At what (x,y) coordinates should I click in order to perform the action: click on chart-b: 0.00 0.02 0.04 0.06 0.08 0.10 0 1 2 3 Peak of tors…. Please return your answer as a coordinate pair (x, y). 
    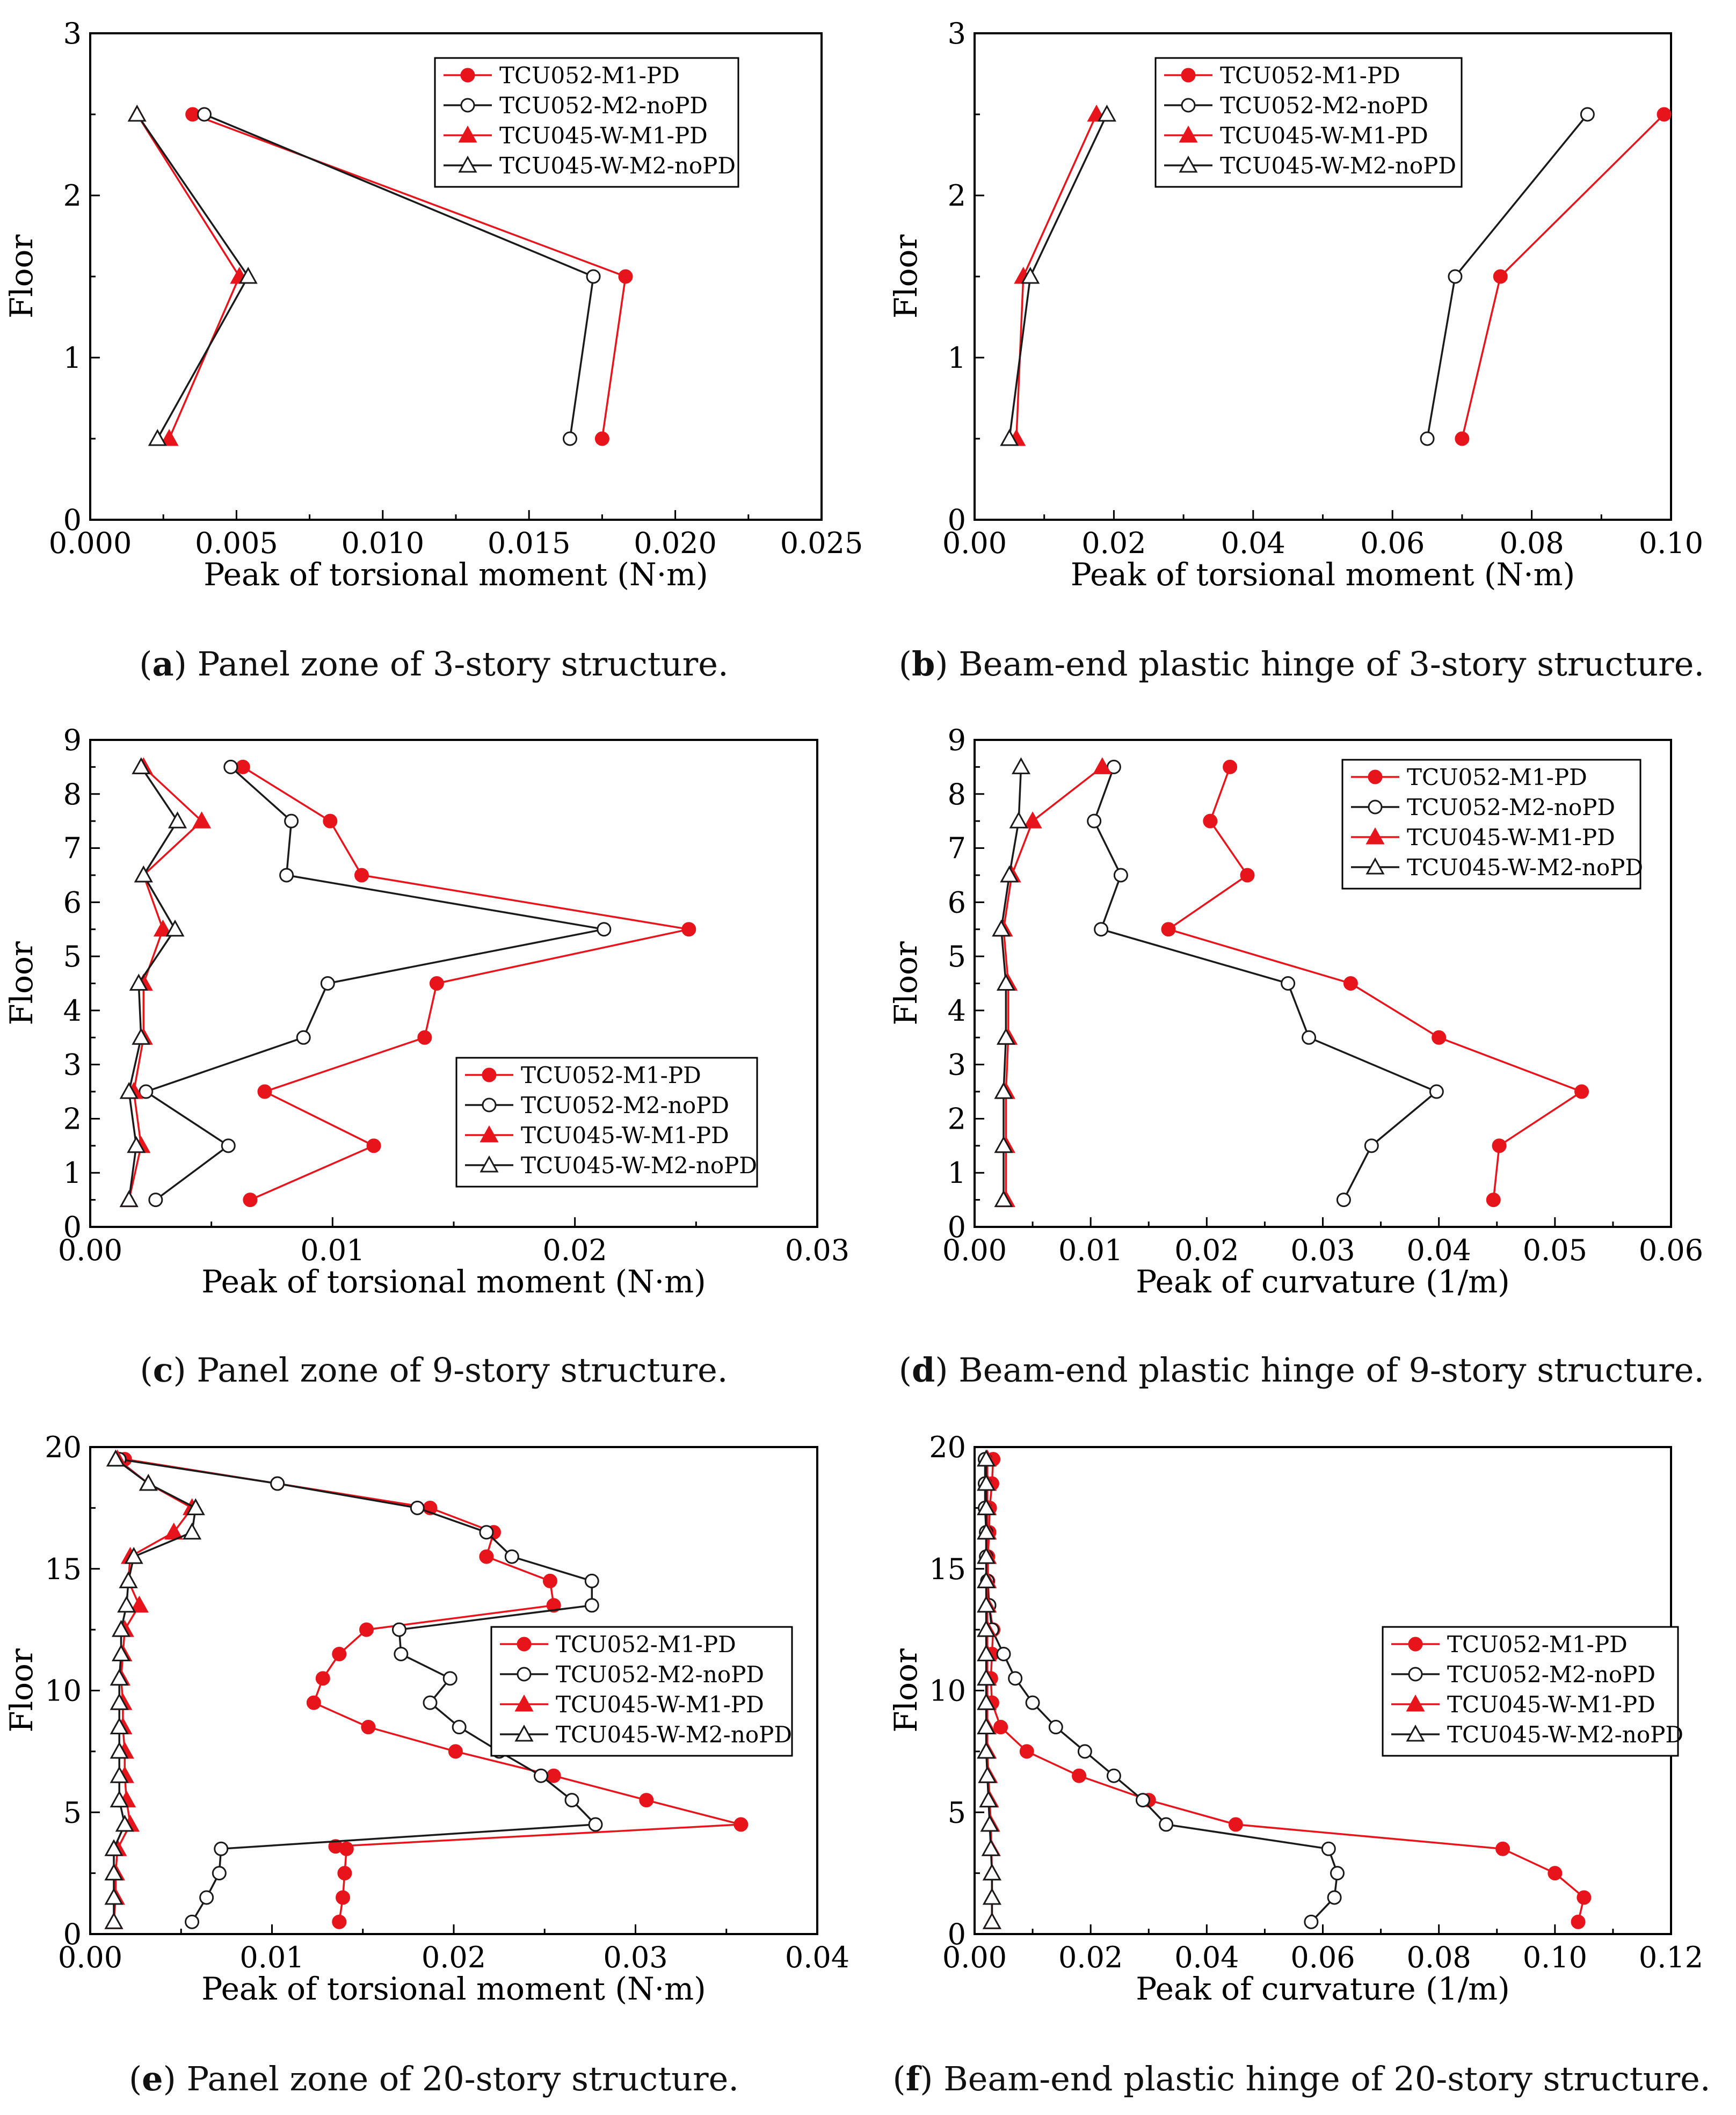
    Looking at the image, I should click on (1295, 305).